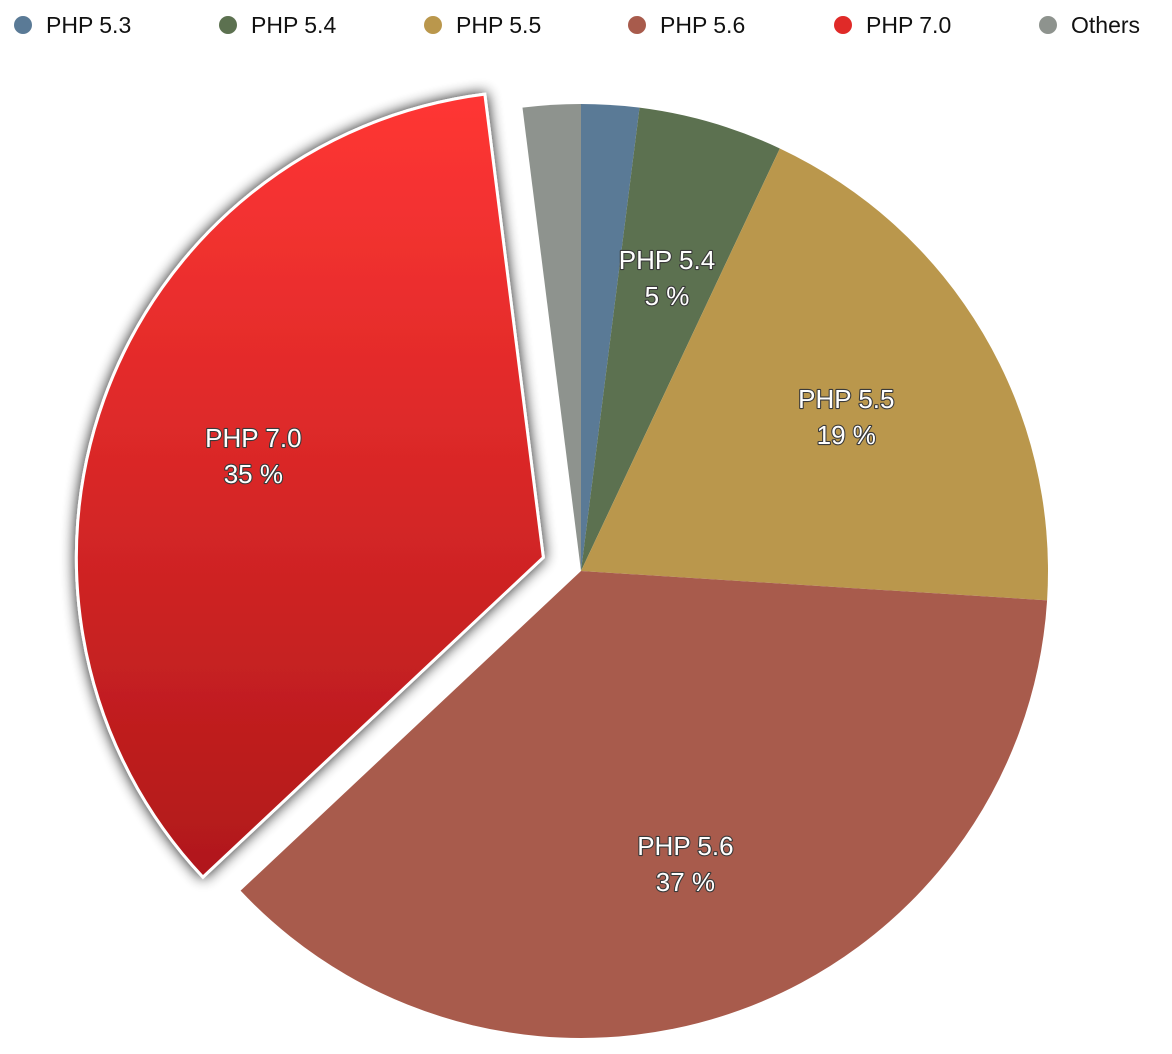 The height and width of the screenshot is (1054, 1172). I want to click on legend-item-php-5-6: PHP 5.6, so click(686, 25).